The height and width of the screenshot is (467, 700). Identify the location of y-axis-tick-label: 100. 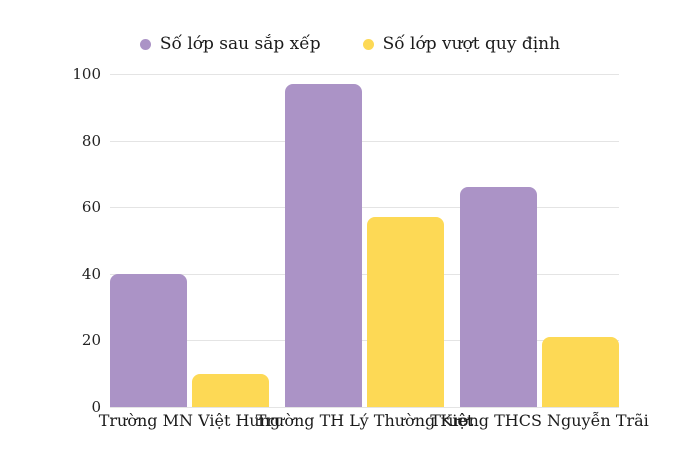
(86, 74).